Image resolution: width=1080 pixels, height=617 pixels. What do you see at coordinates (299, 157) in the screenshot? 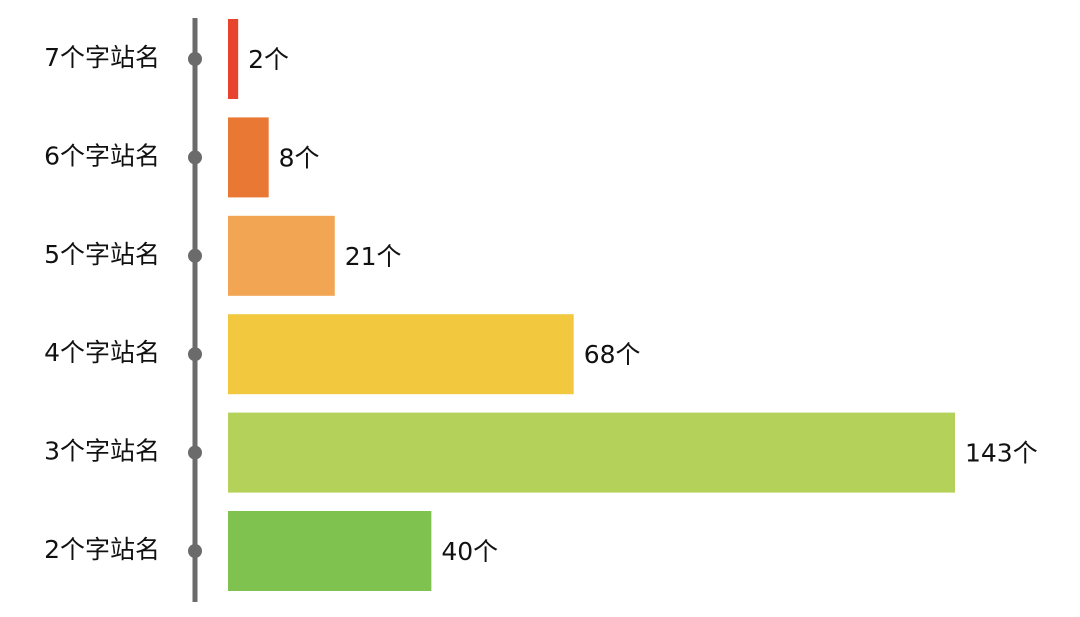
I see `value-label: 8个` at bounding box center [299, 157].